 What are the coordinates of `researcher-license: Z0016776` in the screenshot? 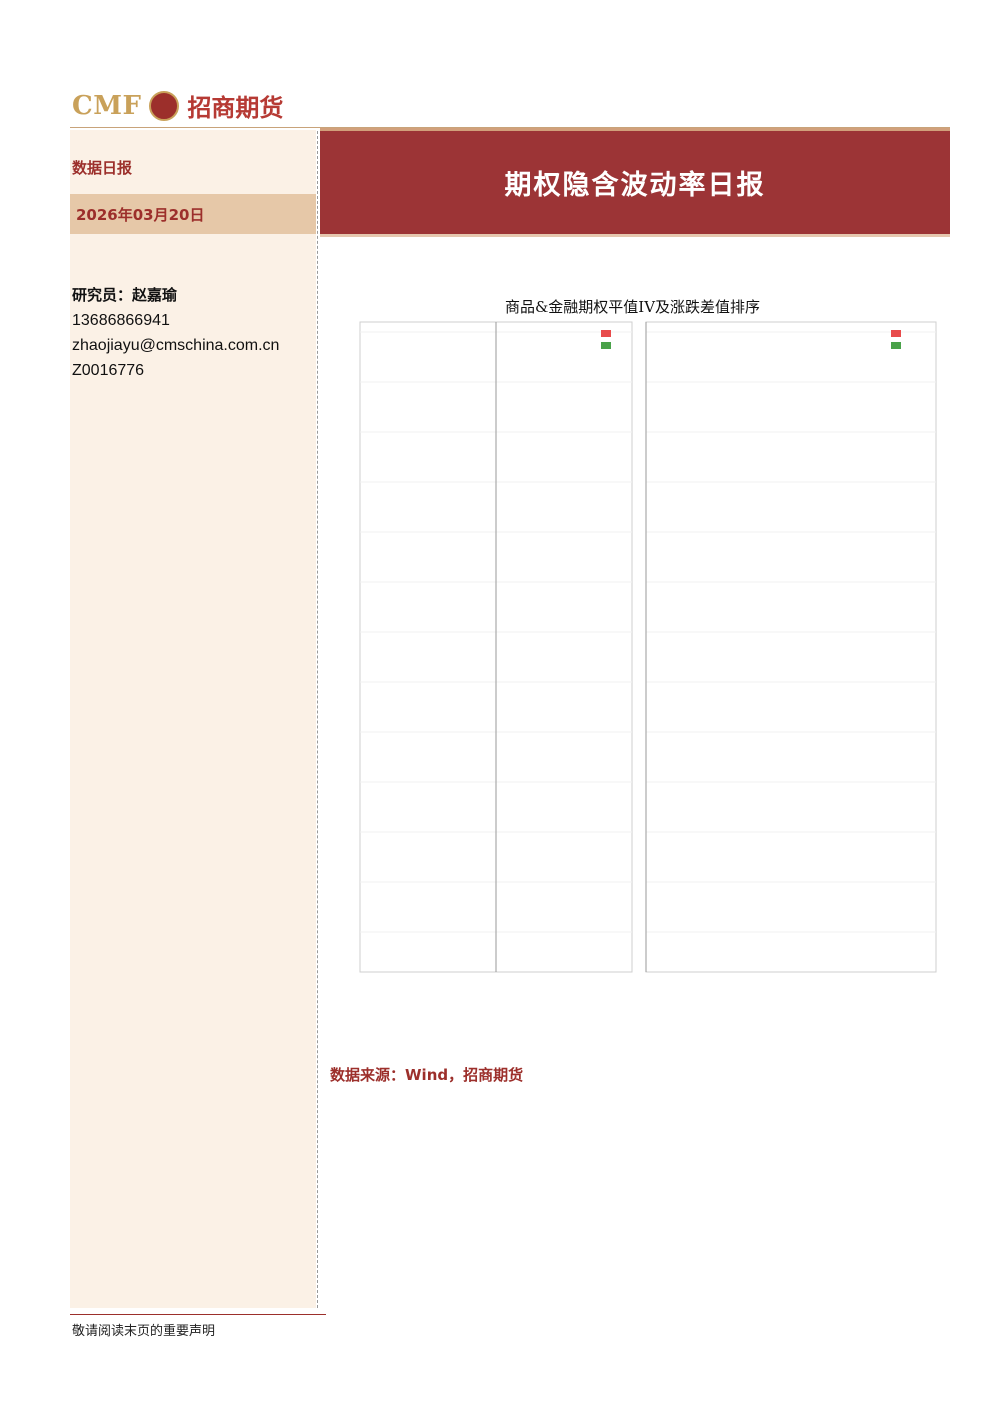 It's located at (108, 370).